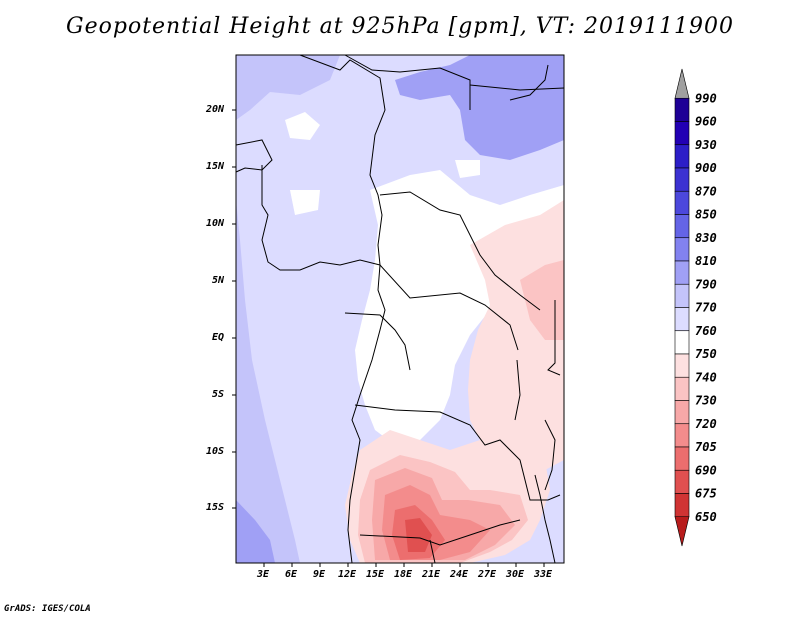 Image resolution: width=800 pixels, height=618 pixels. Describe the element at coordinates (263, 574) in the screenshot. I see `lon-label-3e: 3E` at that location.